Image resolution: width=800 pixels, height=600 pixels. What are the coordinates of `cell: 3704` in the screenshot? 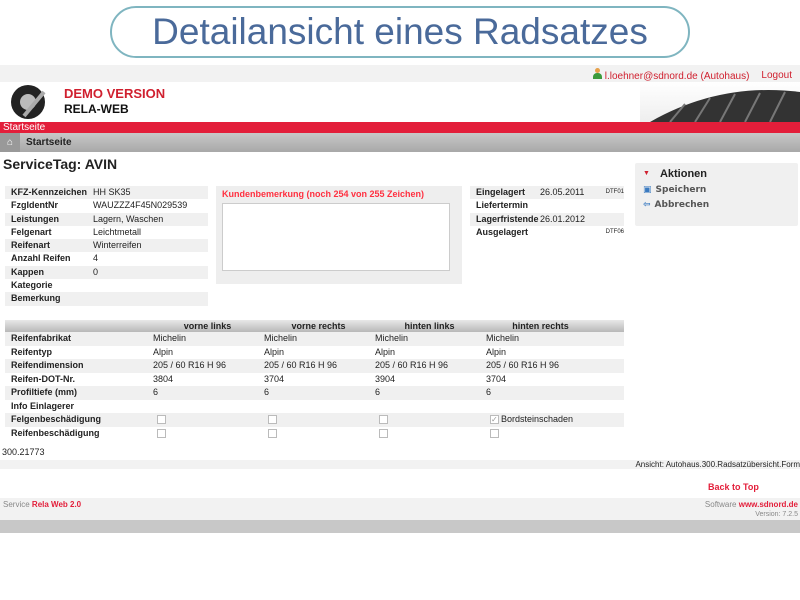 It's located at (496, 378).